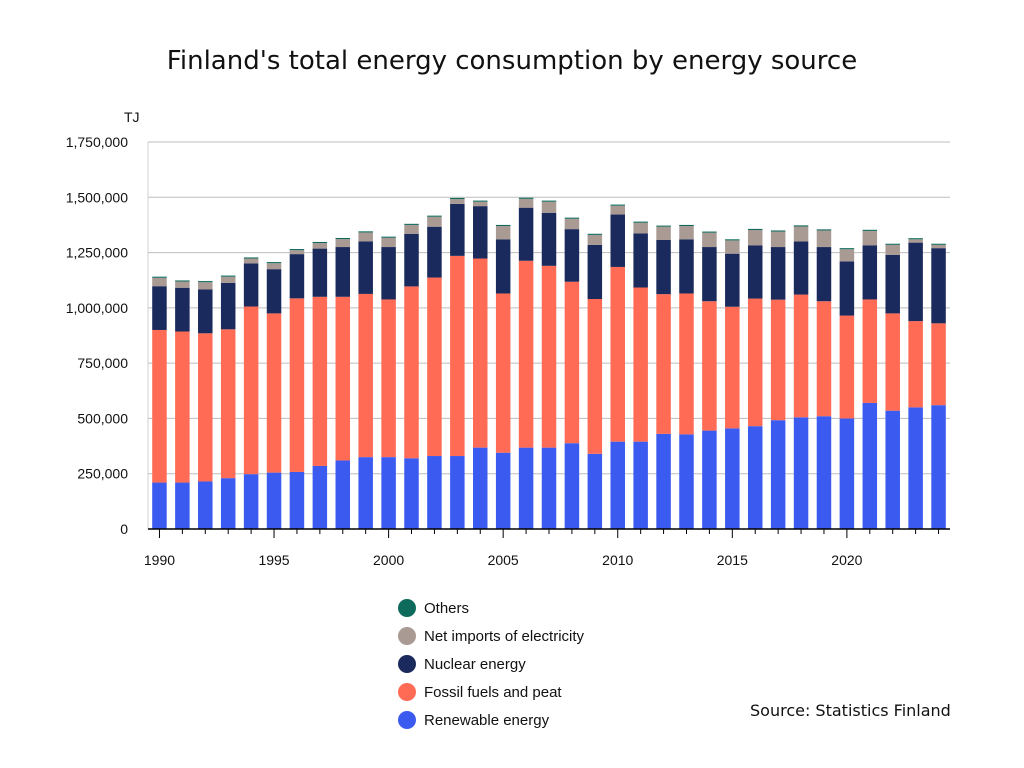  What do you see at coordinates (493, 692) in the screenshot?
I see `legend-label: Fossil fuels and peat` at bounding box center [493, 692].